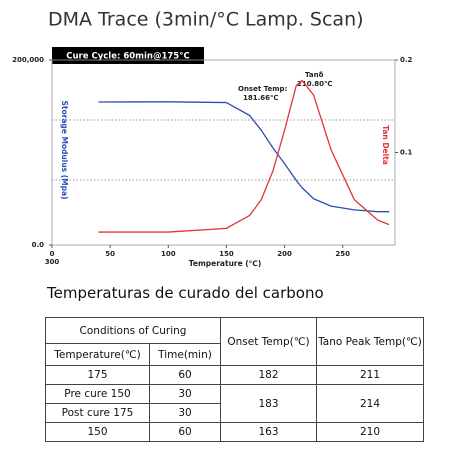 This screenshot has width=471, height=457. I want to click on header-cell: Onset Temp(℃), so click(268, 341).